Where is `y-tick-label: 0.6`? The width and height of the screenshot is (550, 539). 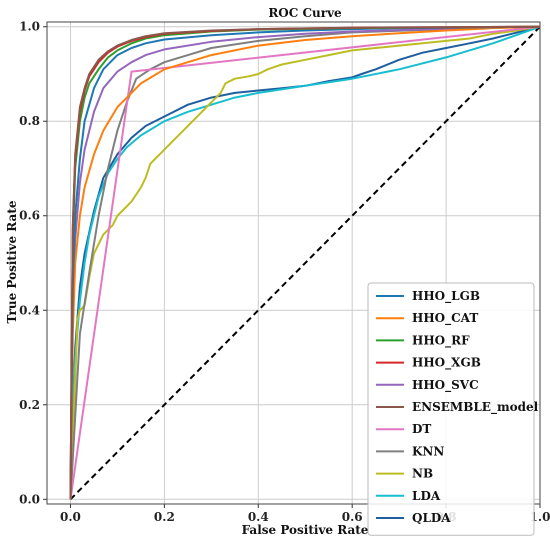 y-tick-label: 0.6 is located at coordinates (29, 216).